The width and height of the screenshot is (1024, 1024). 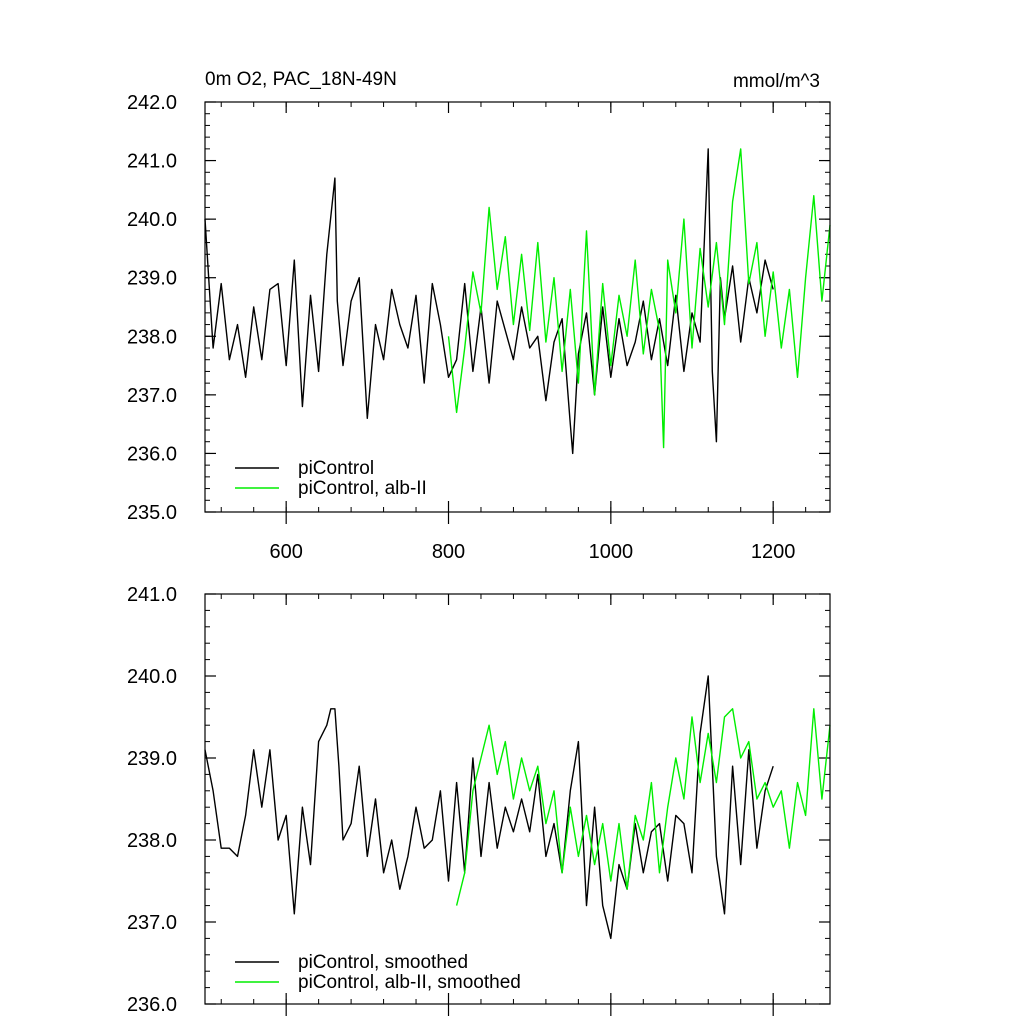 I want to click on y-tick-label: 242.0, so click(x=152, y=103).